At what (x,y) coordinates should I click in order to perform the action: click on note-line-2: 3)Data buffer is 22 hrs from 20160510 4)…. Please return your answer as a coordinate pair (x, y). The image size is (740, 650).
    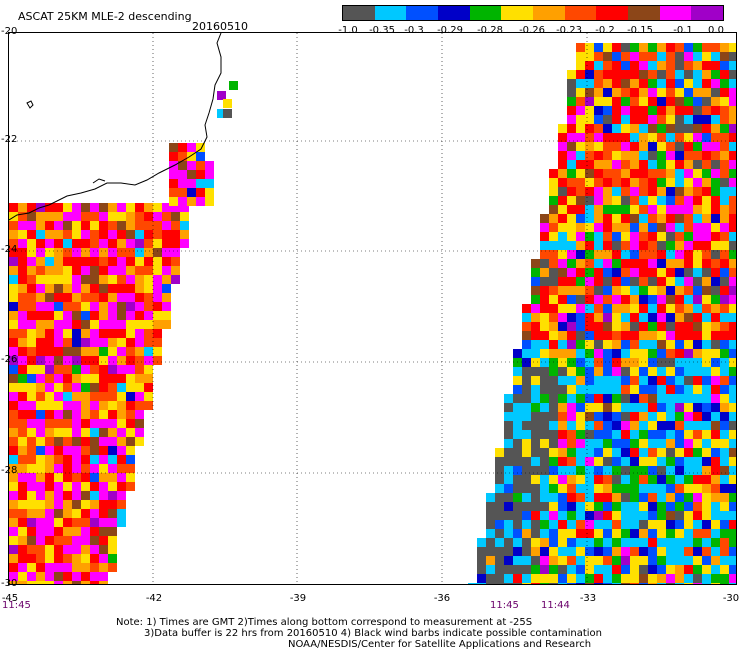
    Looking at the image, I should click on (373, 633).